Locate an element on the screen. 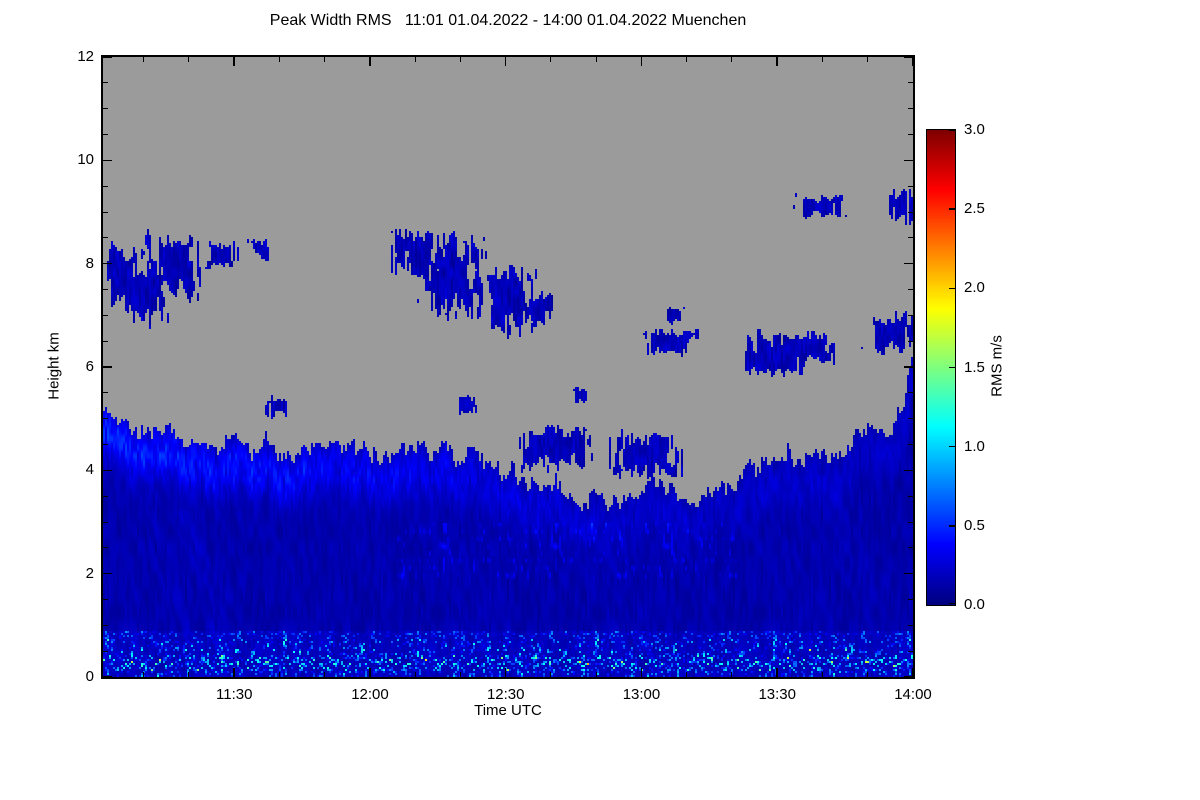  y-tick-label: 6 is located at coordinates (89, 366).